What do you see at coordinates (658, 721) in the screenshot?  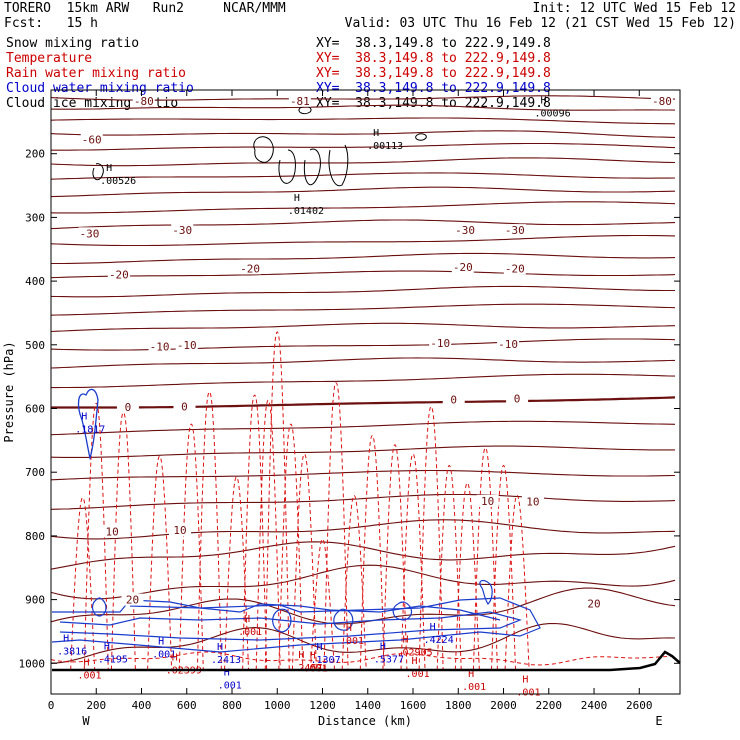 I see `east-label: E` at bounding box center [658, 721].